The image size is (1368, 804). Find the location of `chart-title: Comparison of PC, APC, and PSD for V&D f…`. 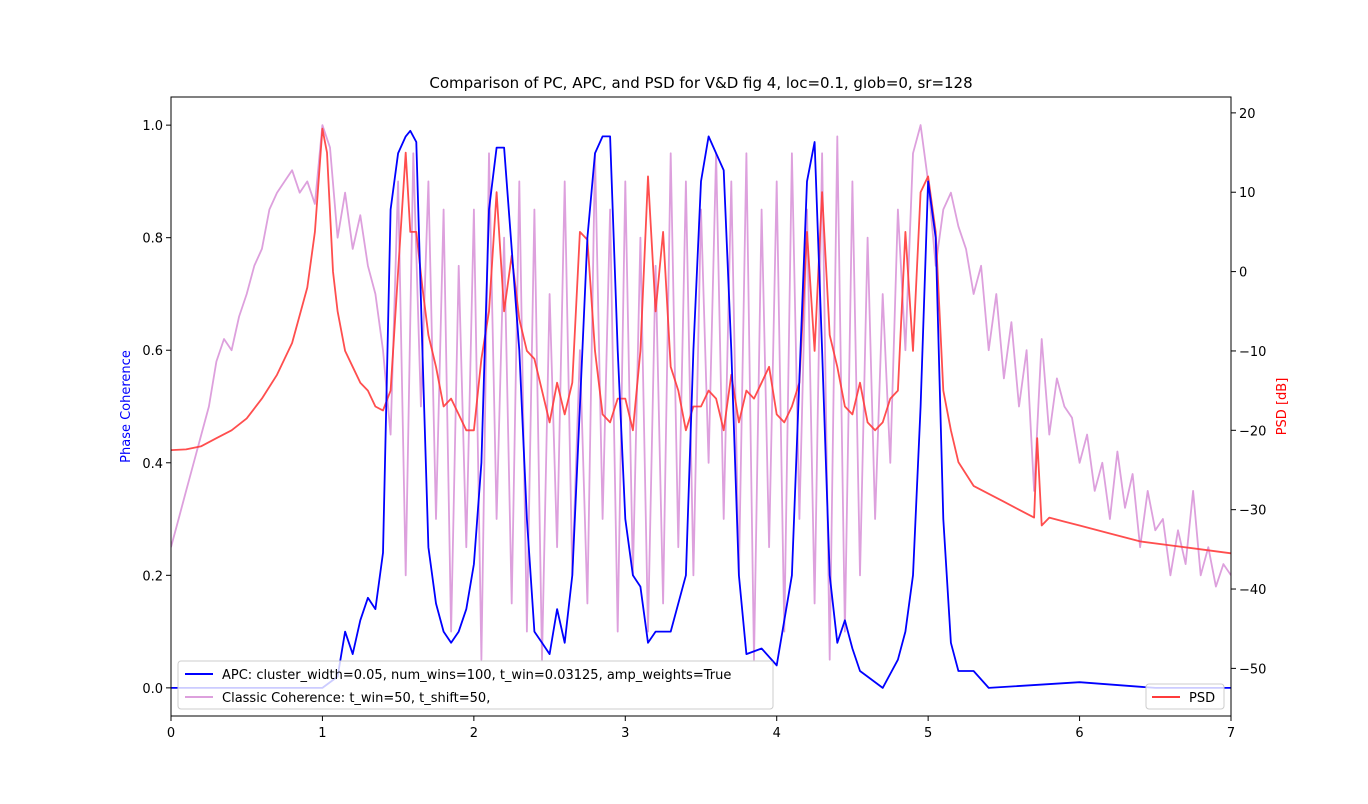

chart-title: Comparison of PC, APC, and PSD for V&D f… is located at coordinates (700, 83).